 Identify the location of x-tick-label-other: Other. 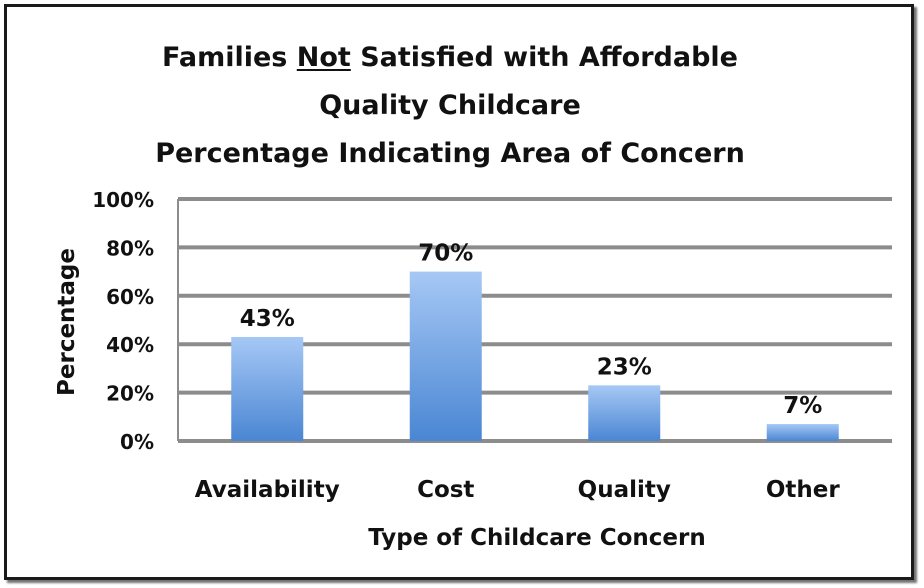
(803, 490).